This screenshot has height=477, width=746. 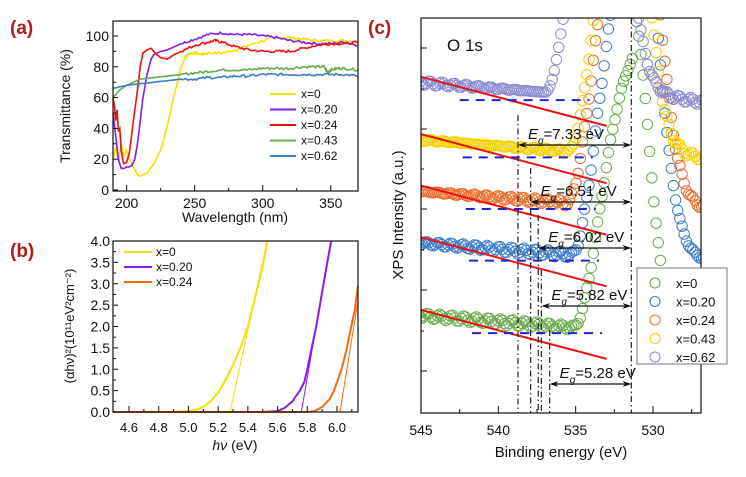 What do you see at coordinates (421, 430) in the screenshot?
I see `panel-c-xtick-label: 545` at bounding box center [421, 430].